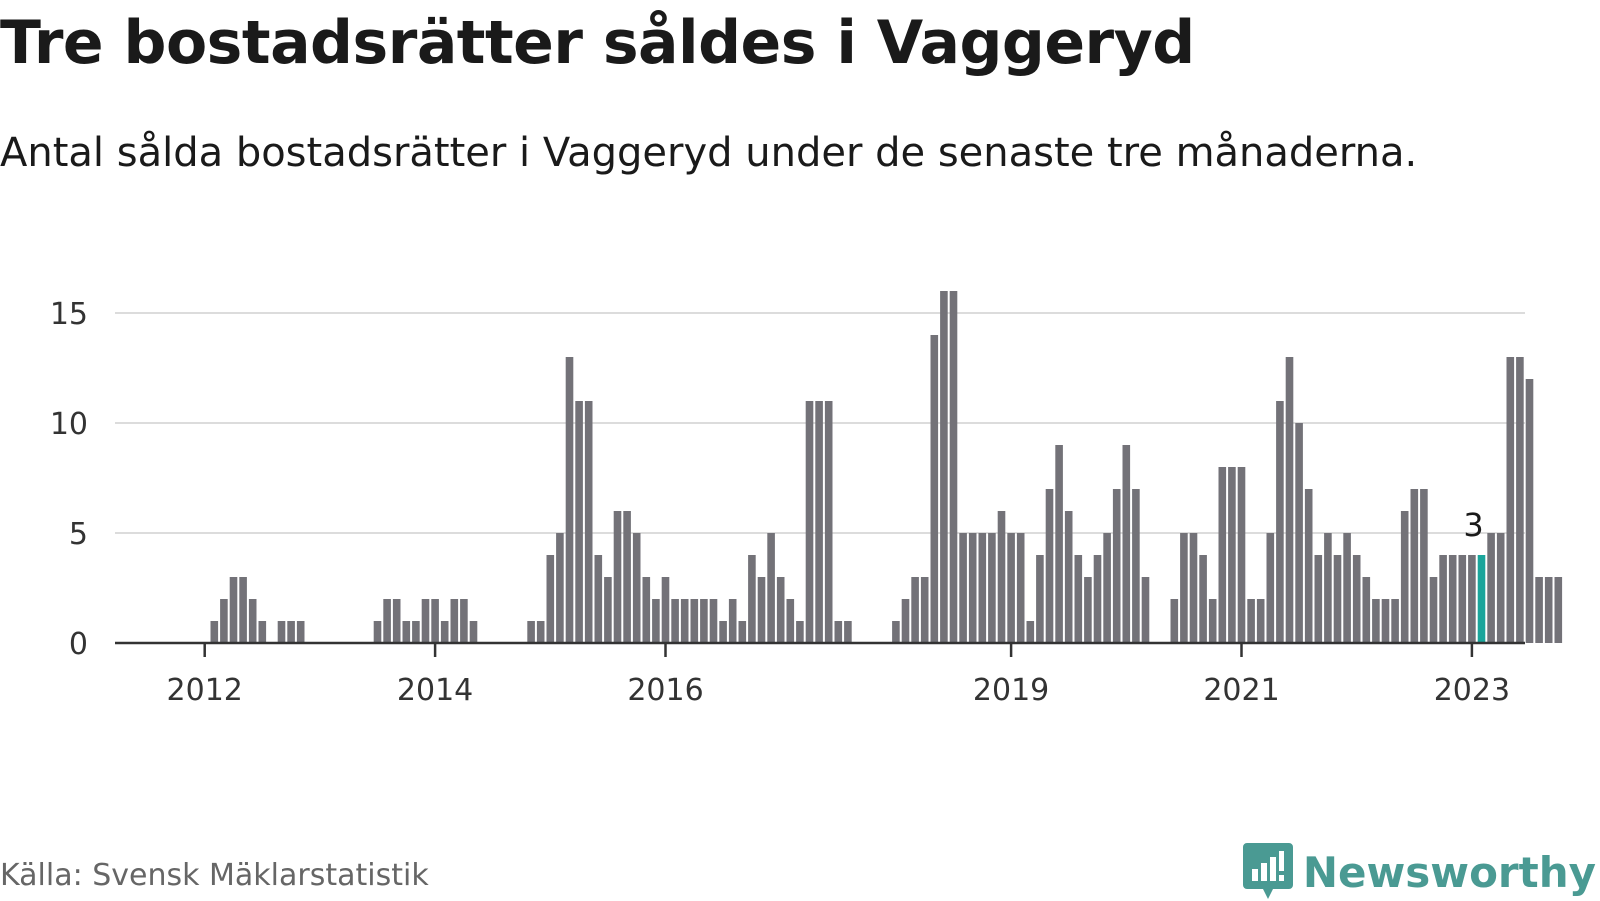  Describe the element at coordinates (1449, 872) in the screenshot. I see `brand-name: Newsworthy` at that location.